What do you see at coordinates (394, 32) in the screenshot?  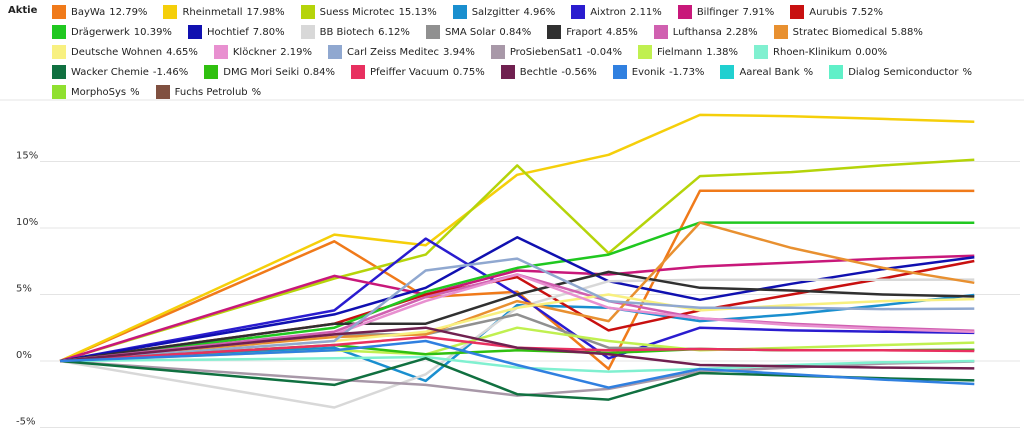 I see `legend-value: 6.12%` at bounding box center [394, 32].